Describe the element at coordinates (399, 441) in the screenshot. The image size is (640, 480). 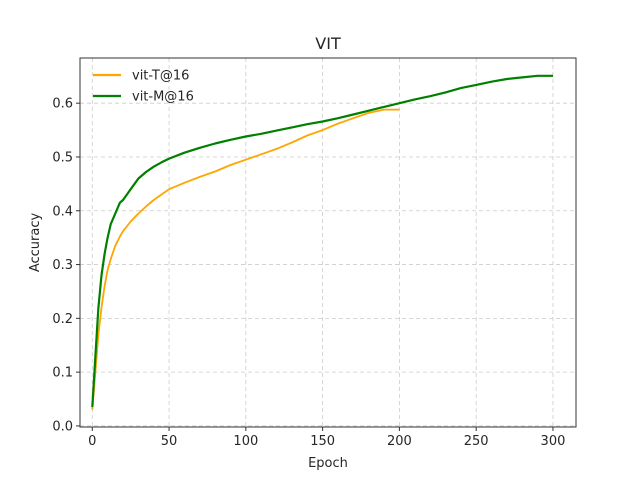
I see `x-tick-label: 200` at that location.